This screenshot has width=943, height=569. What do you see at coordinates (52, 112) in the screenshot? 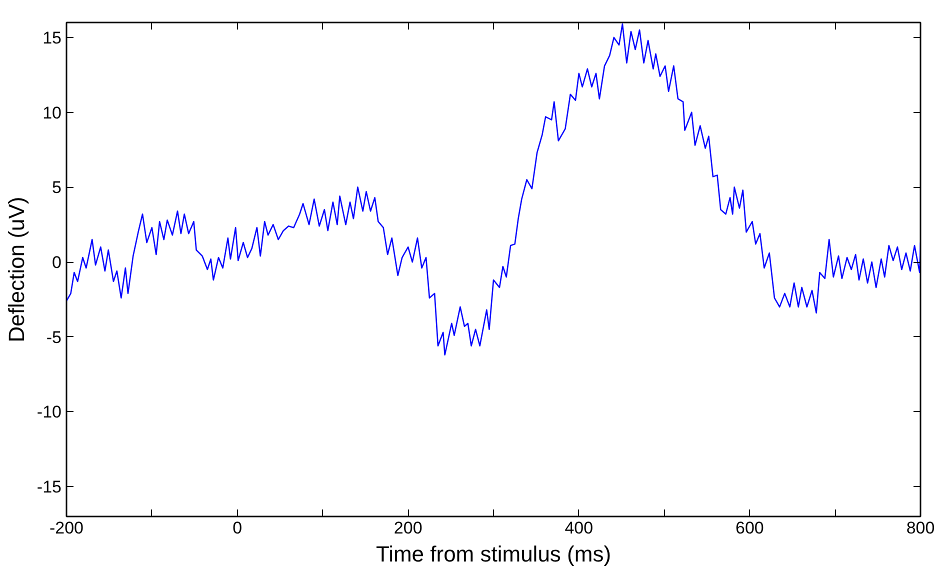
I see `y-tick-label: 10` at bounding box center [52, 112].